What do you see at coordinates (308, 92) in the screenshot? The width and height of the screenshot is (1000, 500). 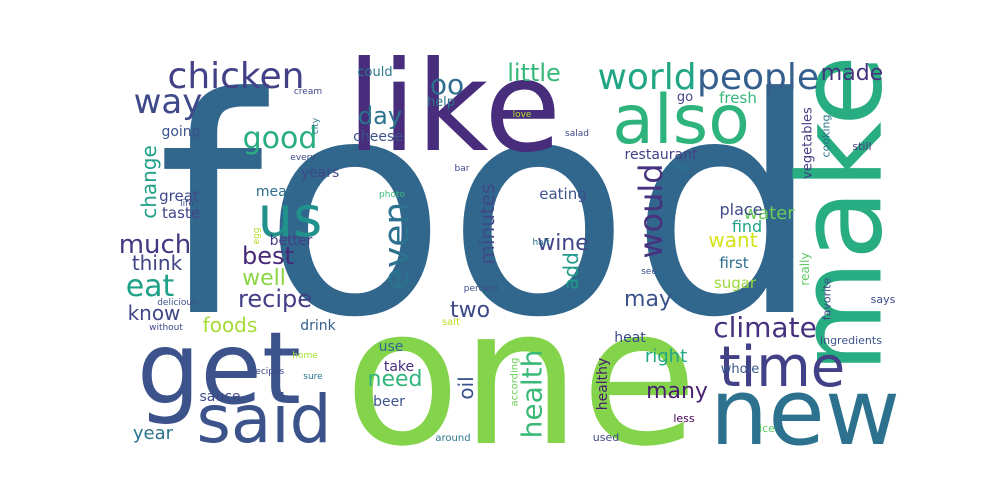 I see `word-cream: cream` at bounding box center [308, 92].